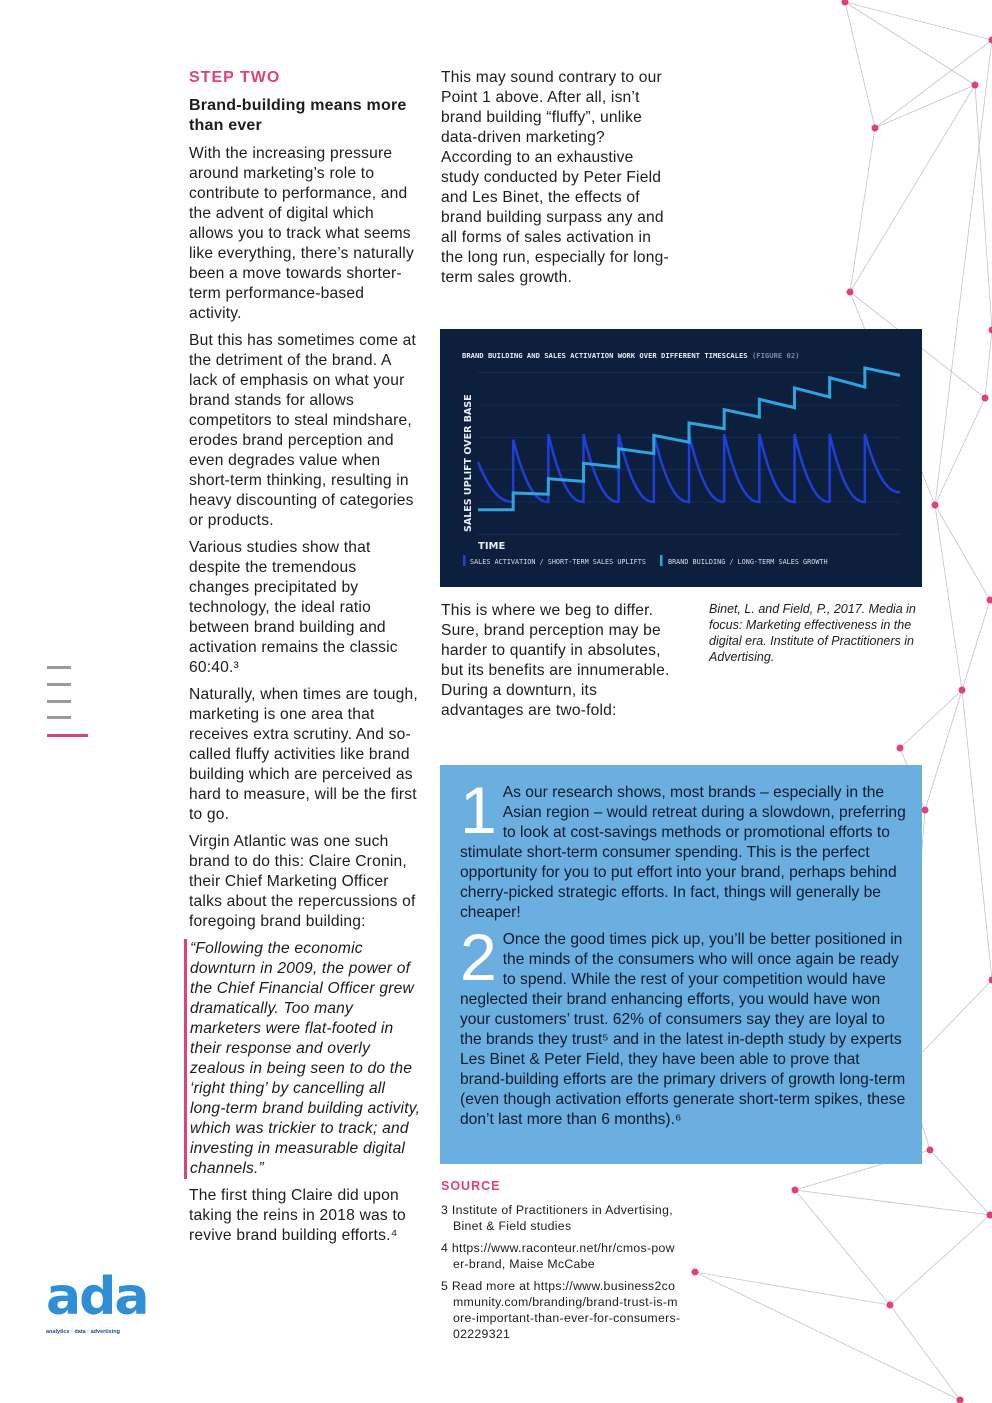  What do you see at coordinates (97, 1297) in the screenshot?
I see `logo-wordmark: ada` at bounding box center [97, 1297].